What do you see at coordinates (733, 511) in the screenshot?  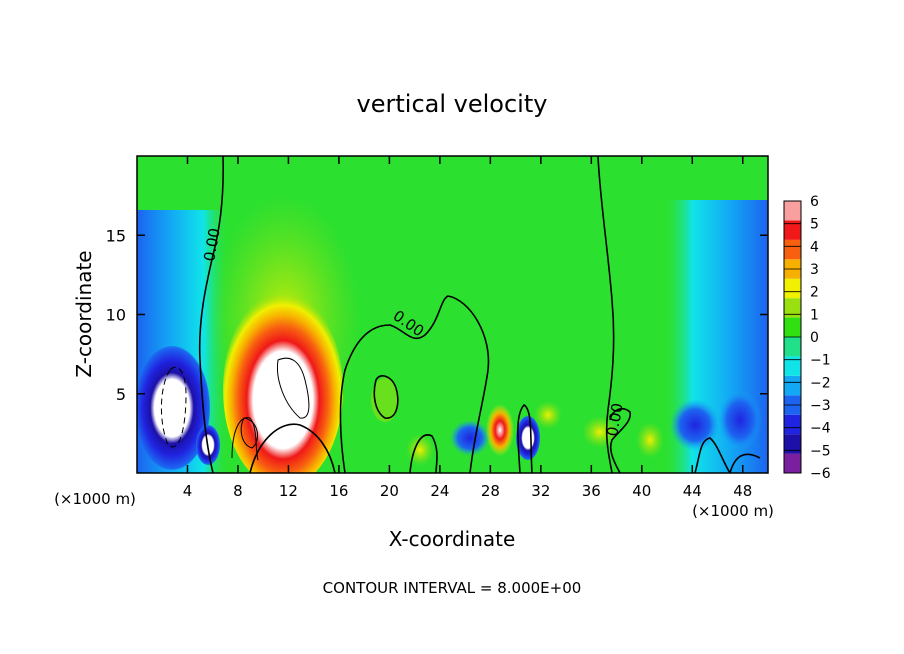 I see `x-unit-right: (×1000 m)` at bounding box center [733, 511].